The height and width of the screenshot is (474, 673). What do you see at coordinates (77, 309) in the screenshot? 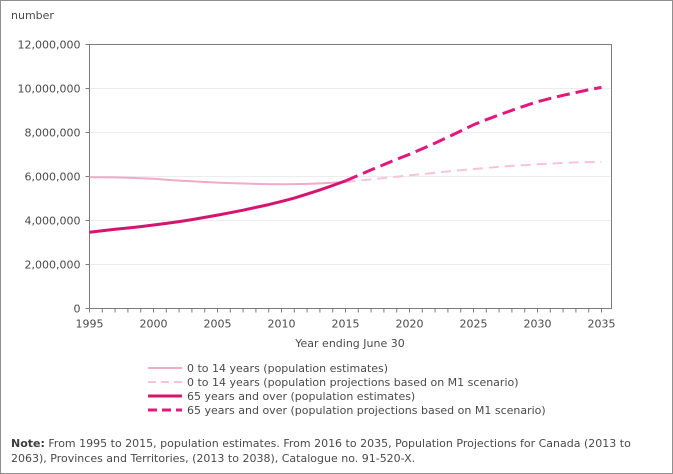
I see `svg-text: 0` at bounding box center [77, 309].